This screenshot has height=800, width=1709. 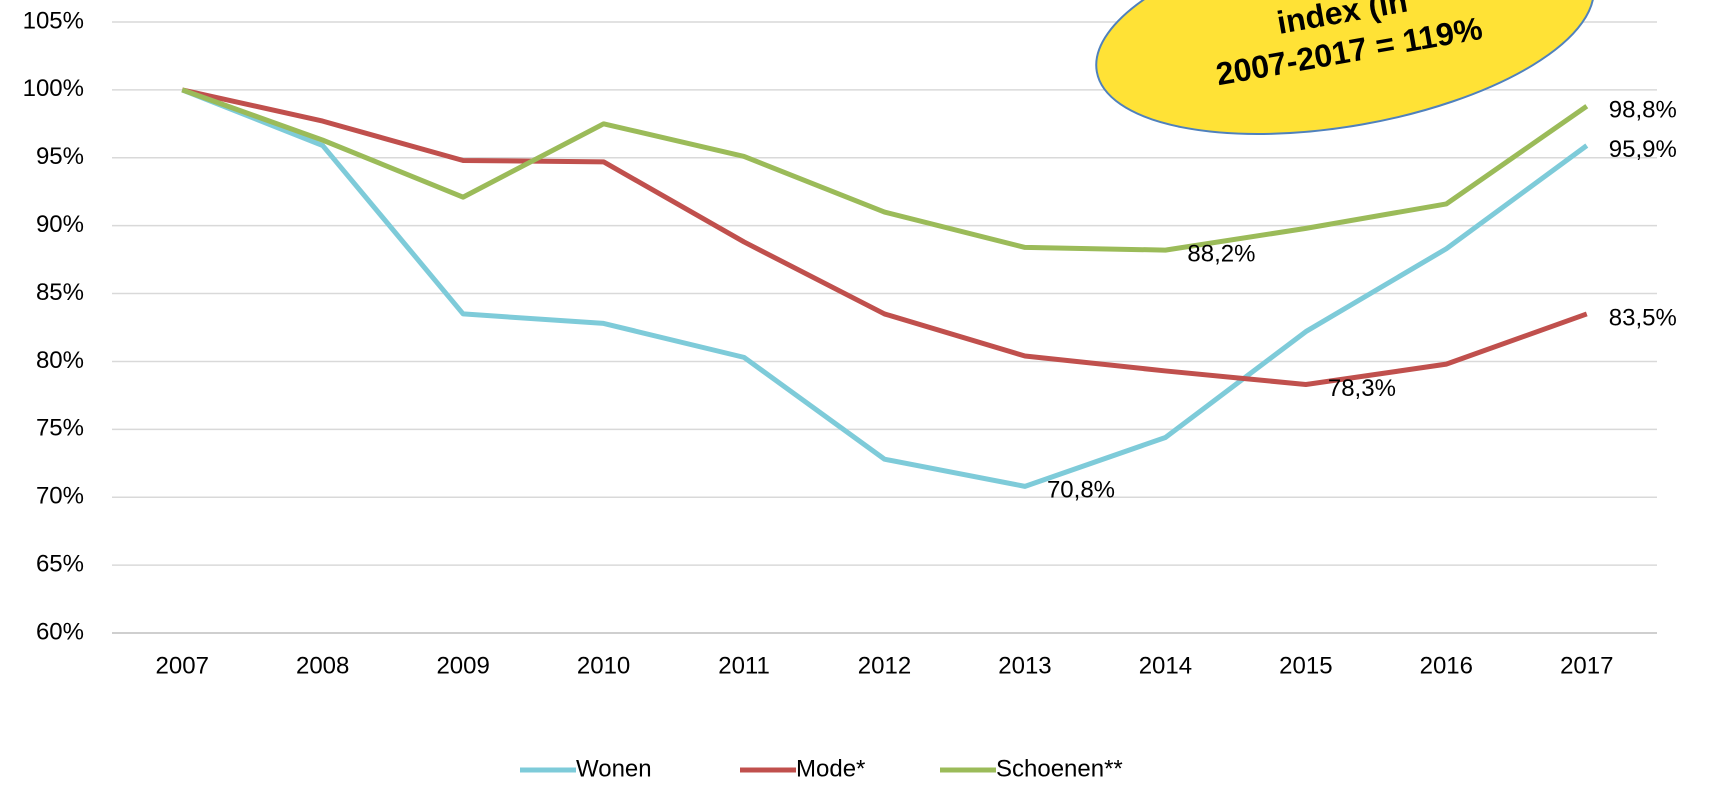 I want to click on data-label: 83,5%, so click(x=1643, y=317).